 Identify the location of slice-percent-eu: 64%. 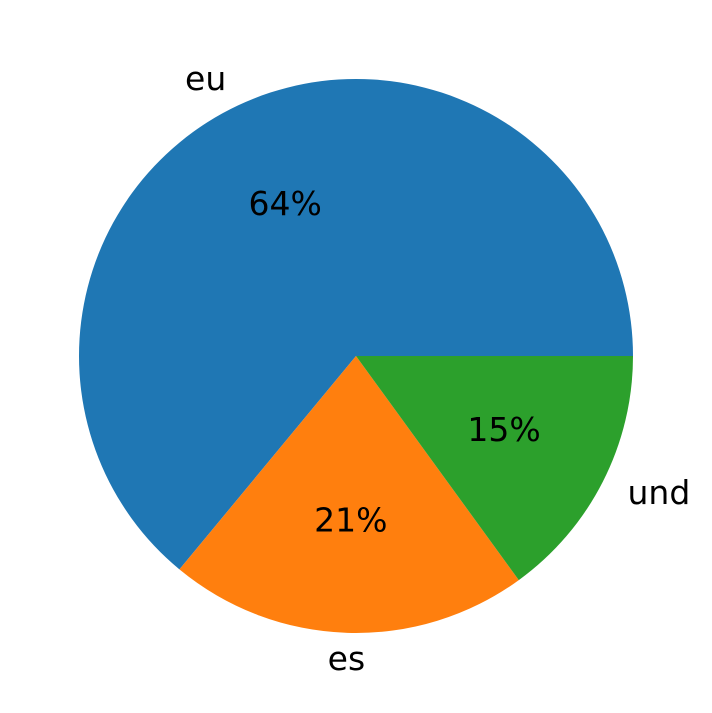
(285, 203).